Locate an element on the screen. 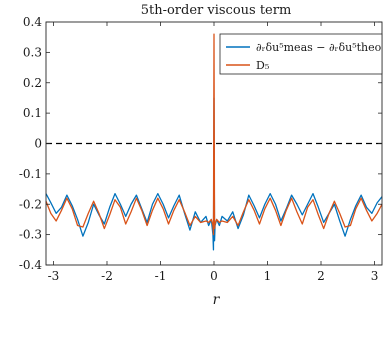  legend: ∂ᵣδu⁵meas − ∂ᵣδu⁵theo D₅ is located at coordinates (301, 54).